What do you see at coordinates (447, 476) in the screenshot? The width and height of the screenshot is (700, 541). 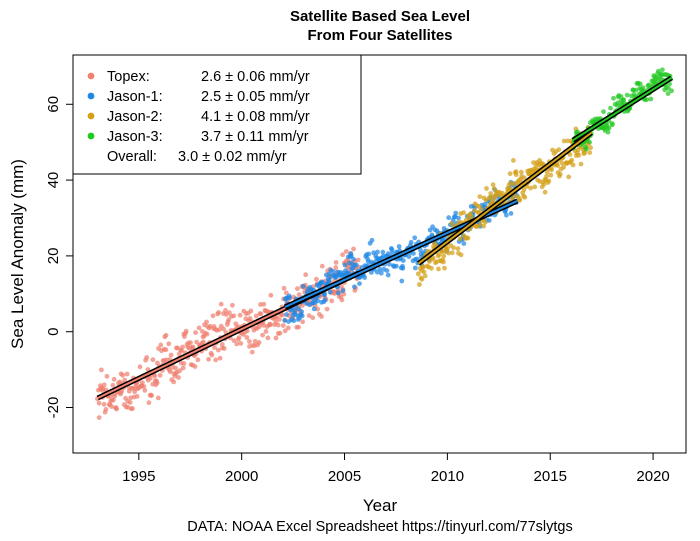 I see `x-tick-label-2010: 2010` at bounding box center [447, 476].